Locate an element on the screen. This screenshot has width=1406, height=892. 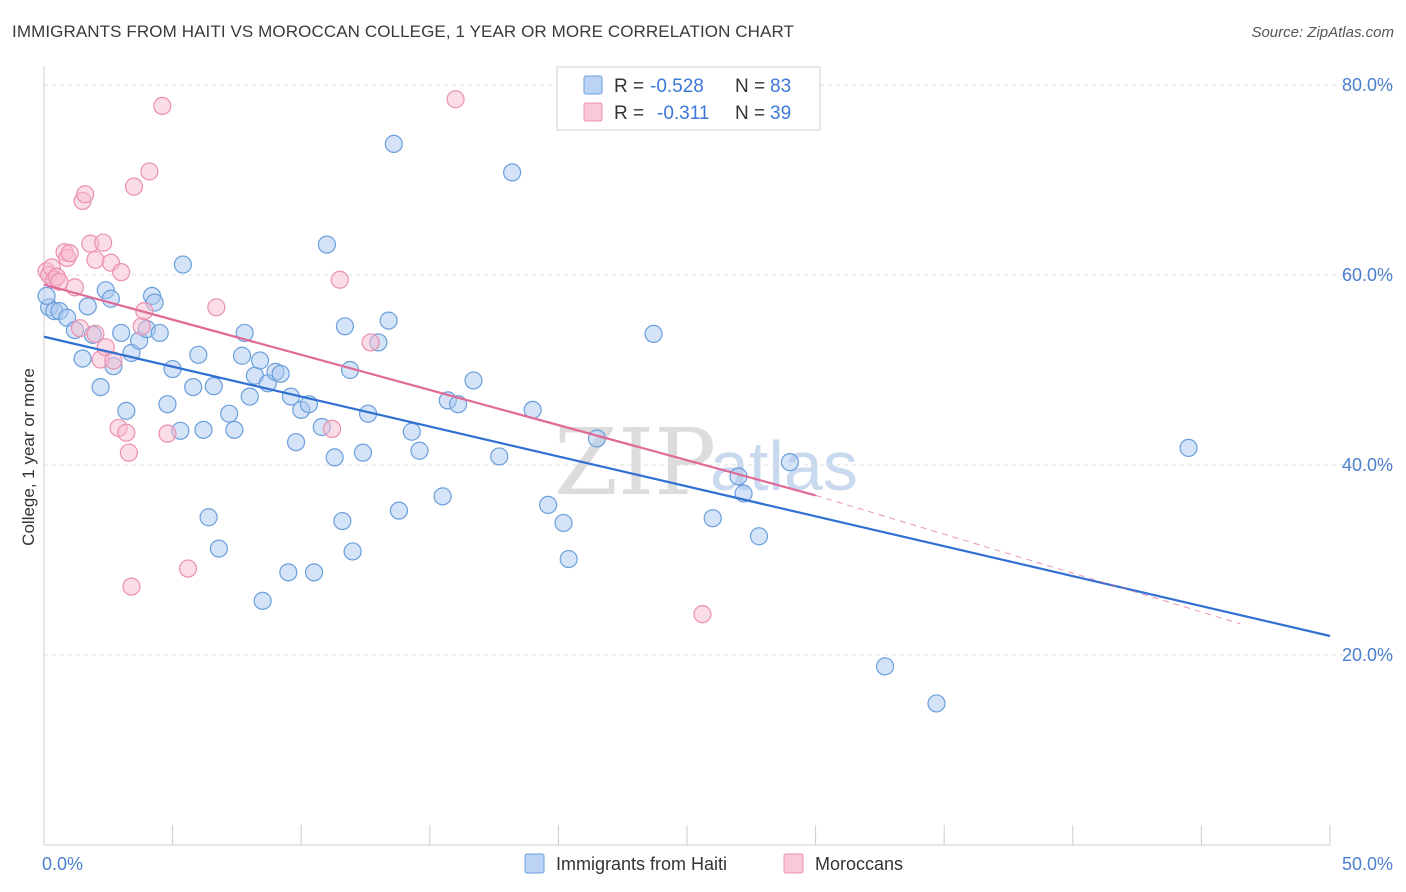
x-tick-labels: 0.0% 50.0% is located at coordinates (717, 864).